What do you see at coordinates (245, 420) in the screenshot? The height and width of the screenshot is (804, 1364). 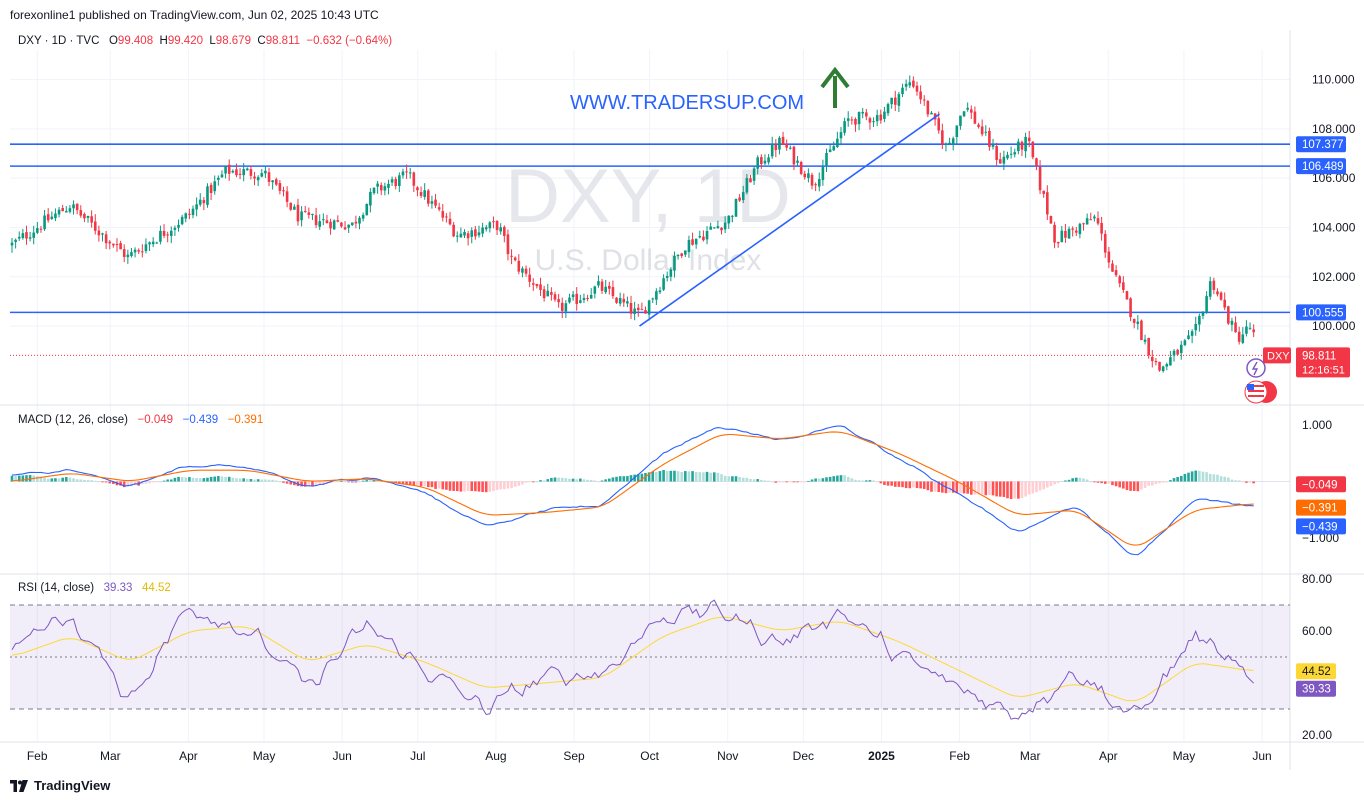 I see `signal-value: −0.391` at bounding box center [245, 420].